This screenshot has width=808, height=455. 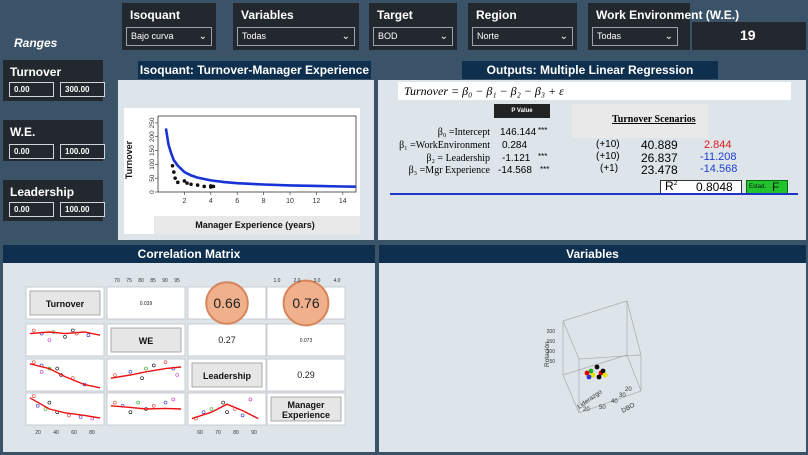 I want to click on filter-label: Region, so click(x=496, y=15).